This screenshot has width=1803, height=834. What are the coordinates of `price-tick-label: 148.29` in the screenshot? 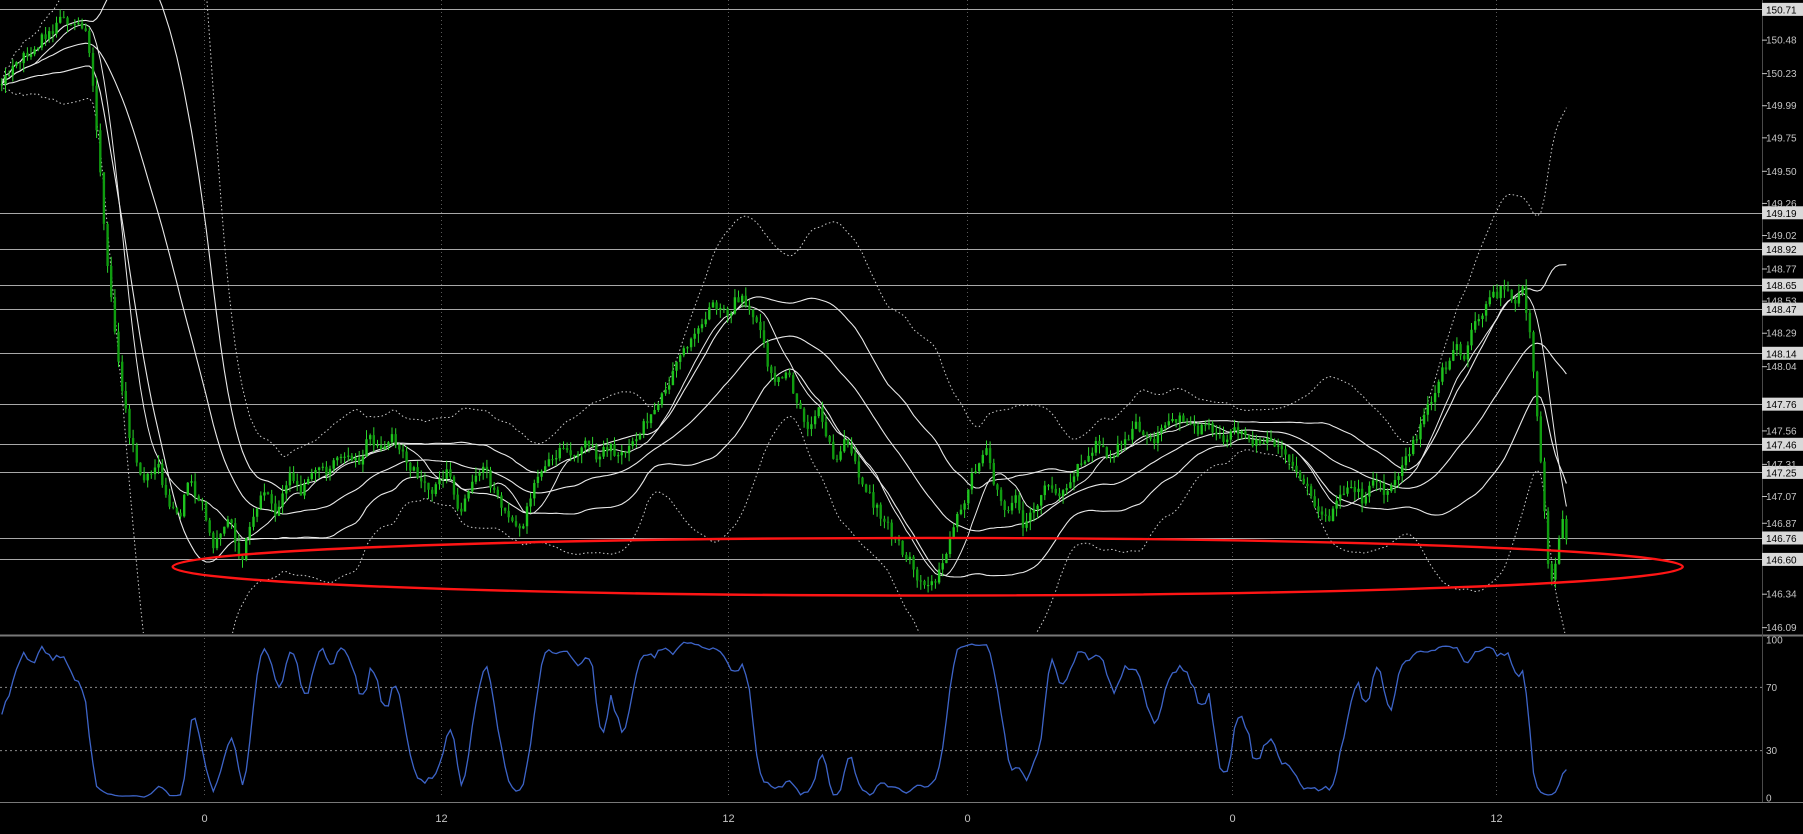 It's located at (1781, 334).